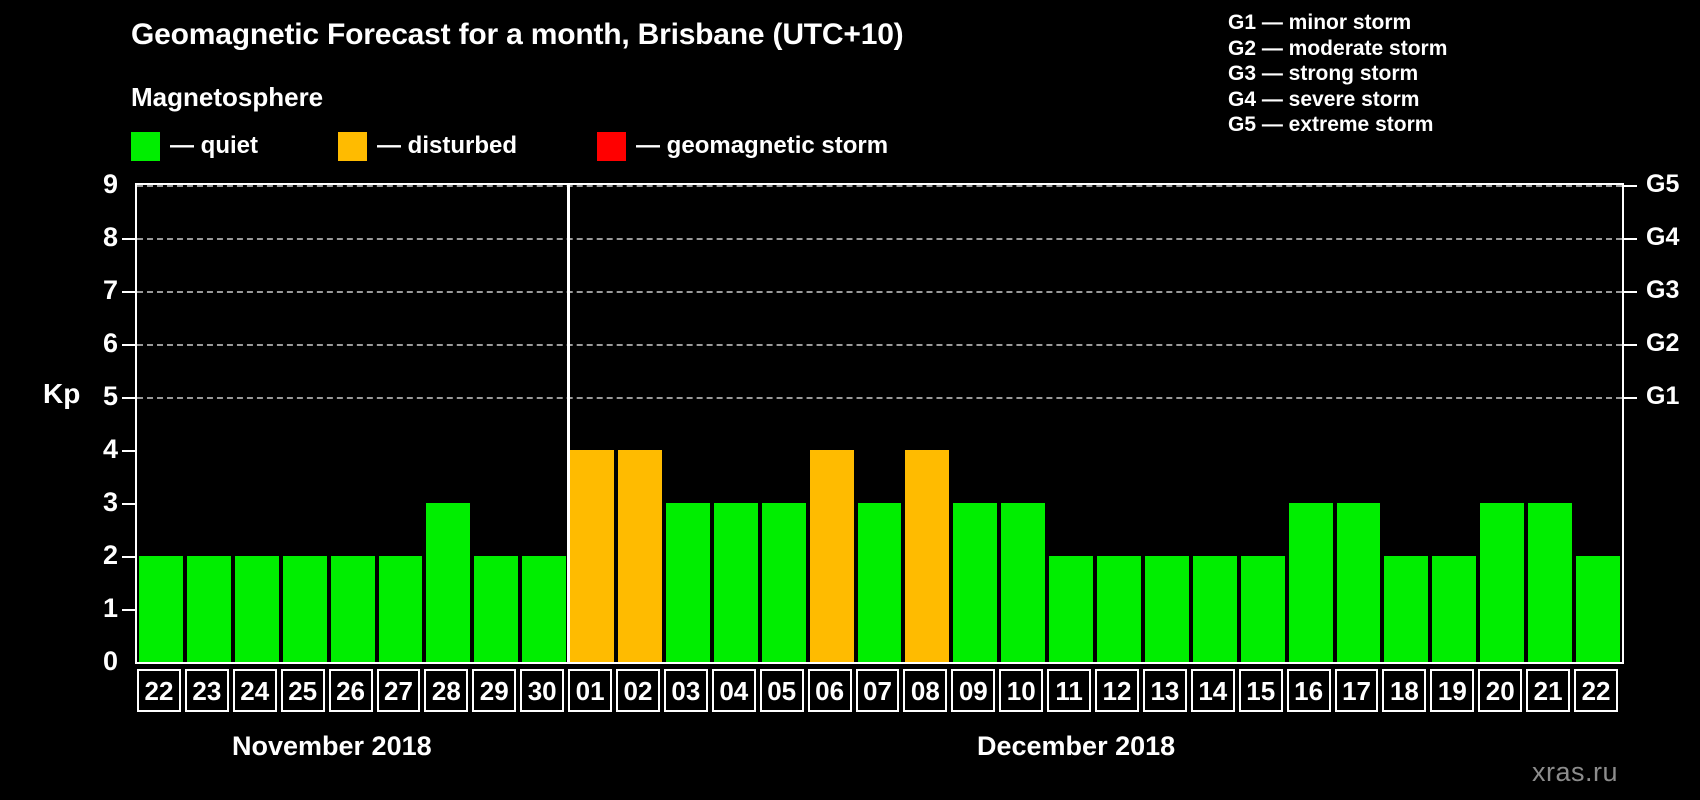  What do you see at coordinates (1308, 690) in the screenshot?
I see `day-label-24: 16` at bounding box center [1308, 690].